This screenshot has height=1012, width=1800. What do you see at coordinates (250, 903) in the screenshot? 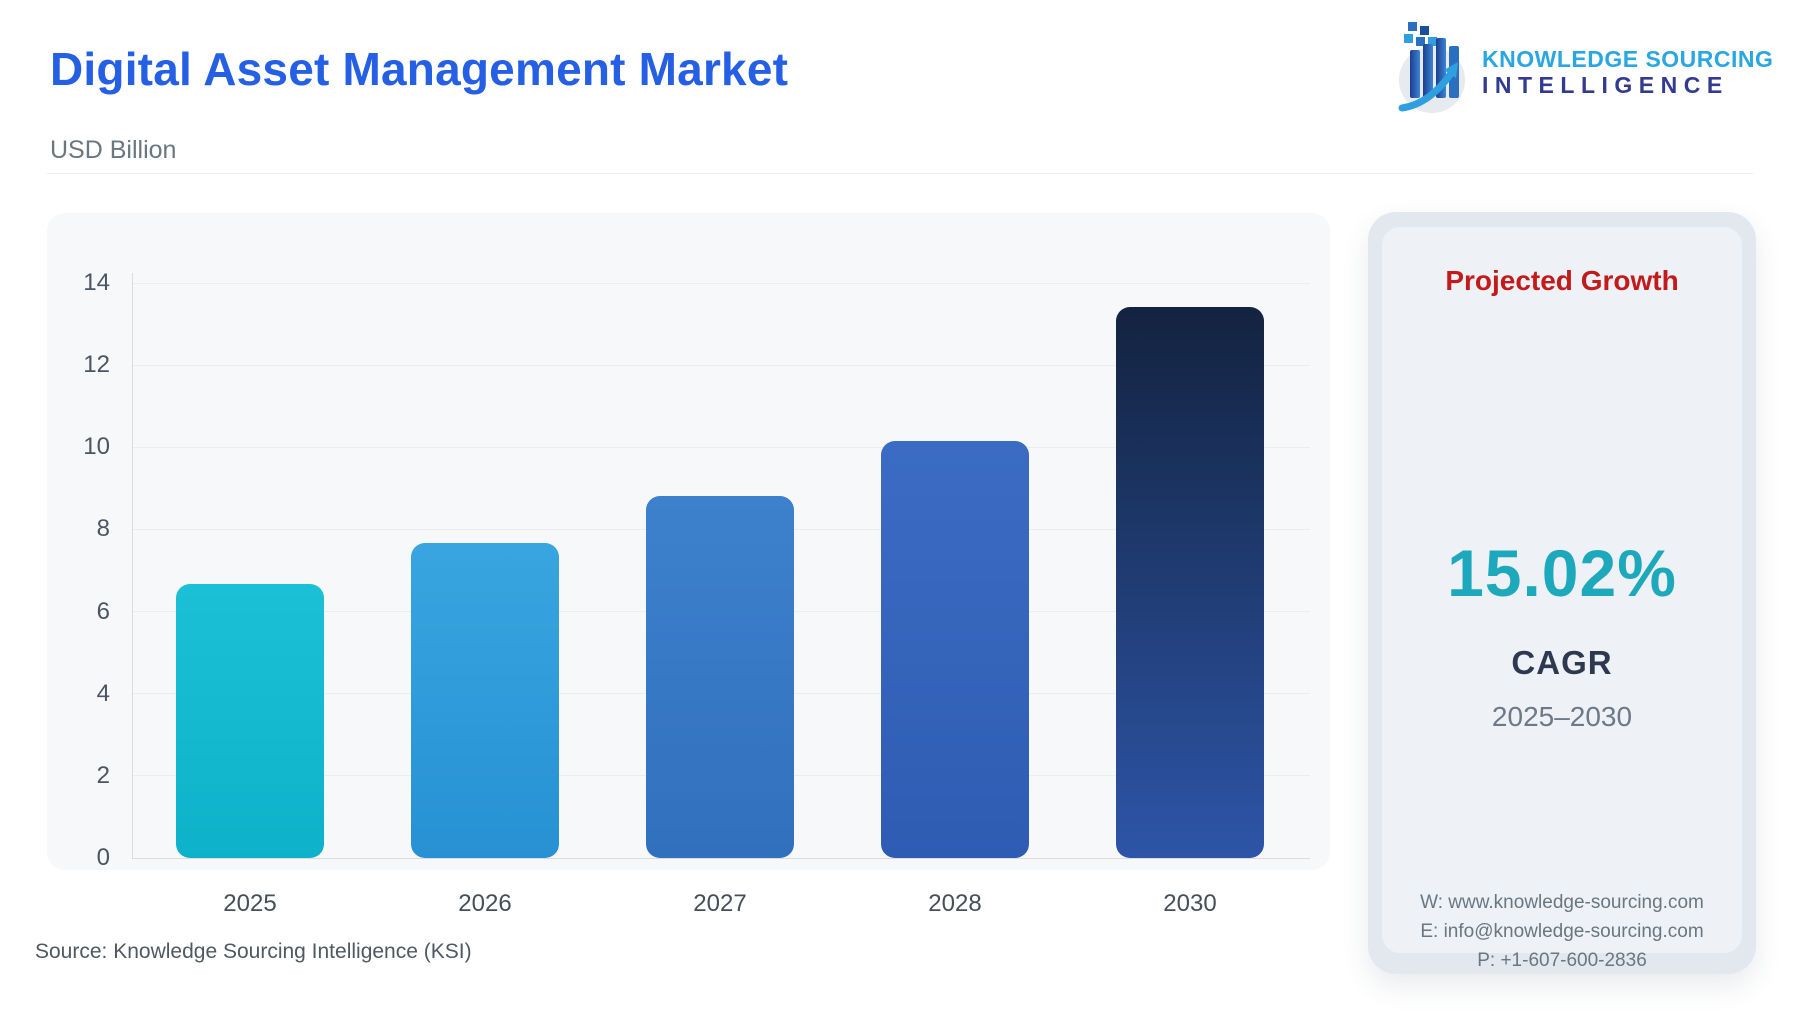
I see `x-tick-label-2025: 2025` at bounding box center [250, 903].